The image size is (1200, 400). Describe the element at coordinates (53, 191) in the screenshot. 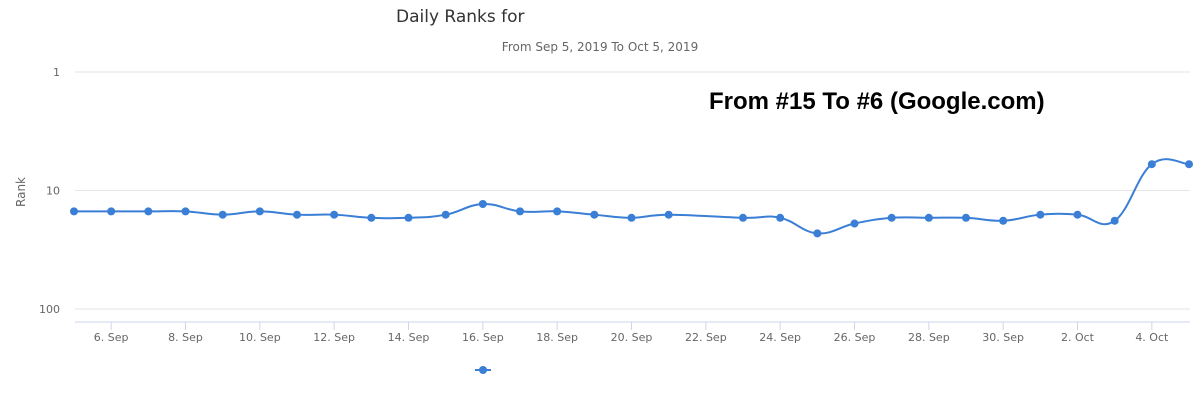

I see `y-tick-label: 10` at that location.